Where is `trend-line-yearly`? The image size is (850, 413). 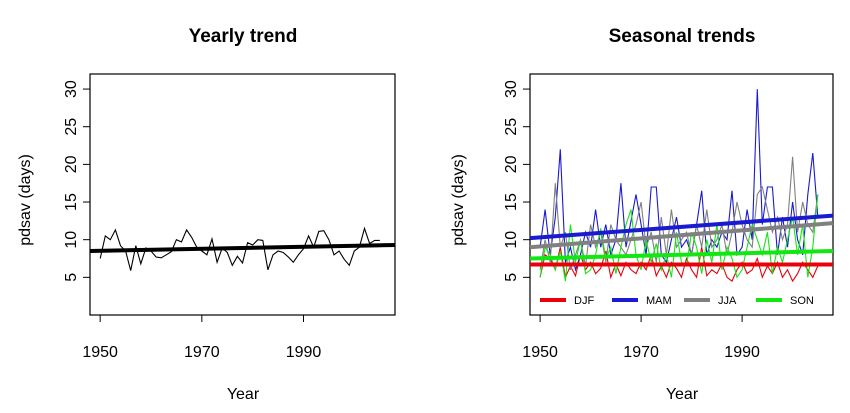
trend-line-yearly is located at coordinates (242, 247).